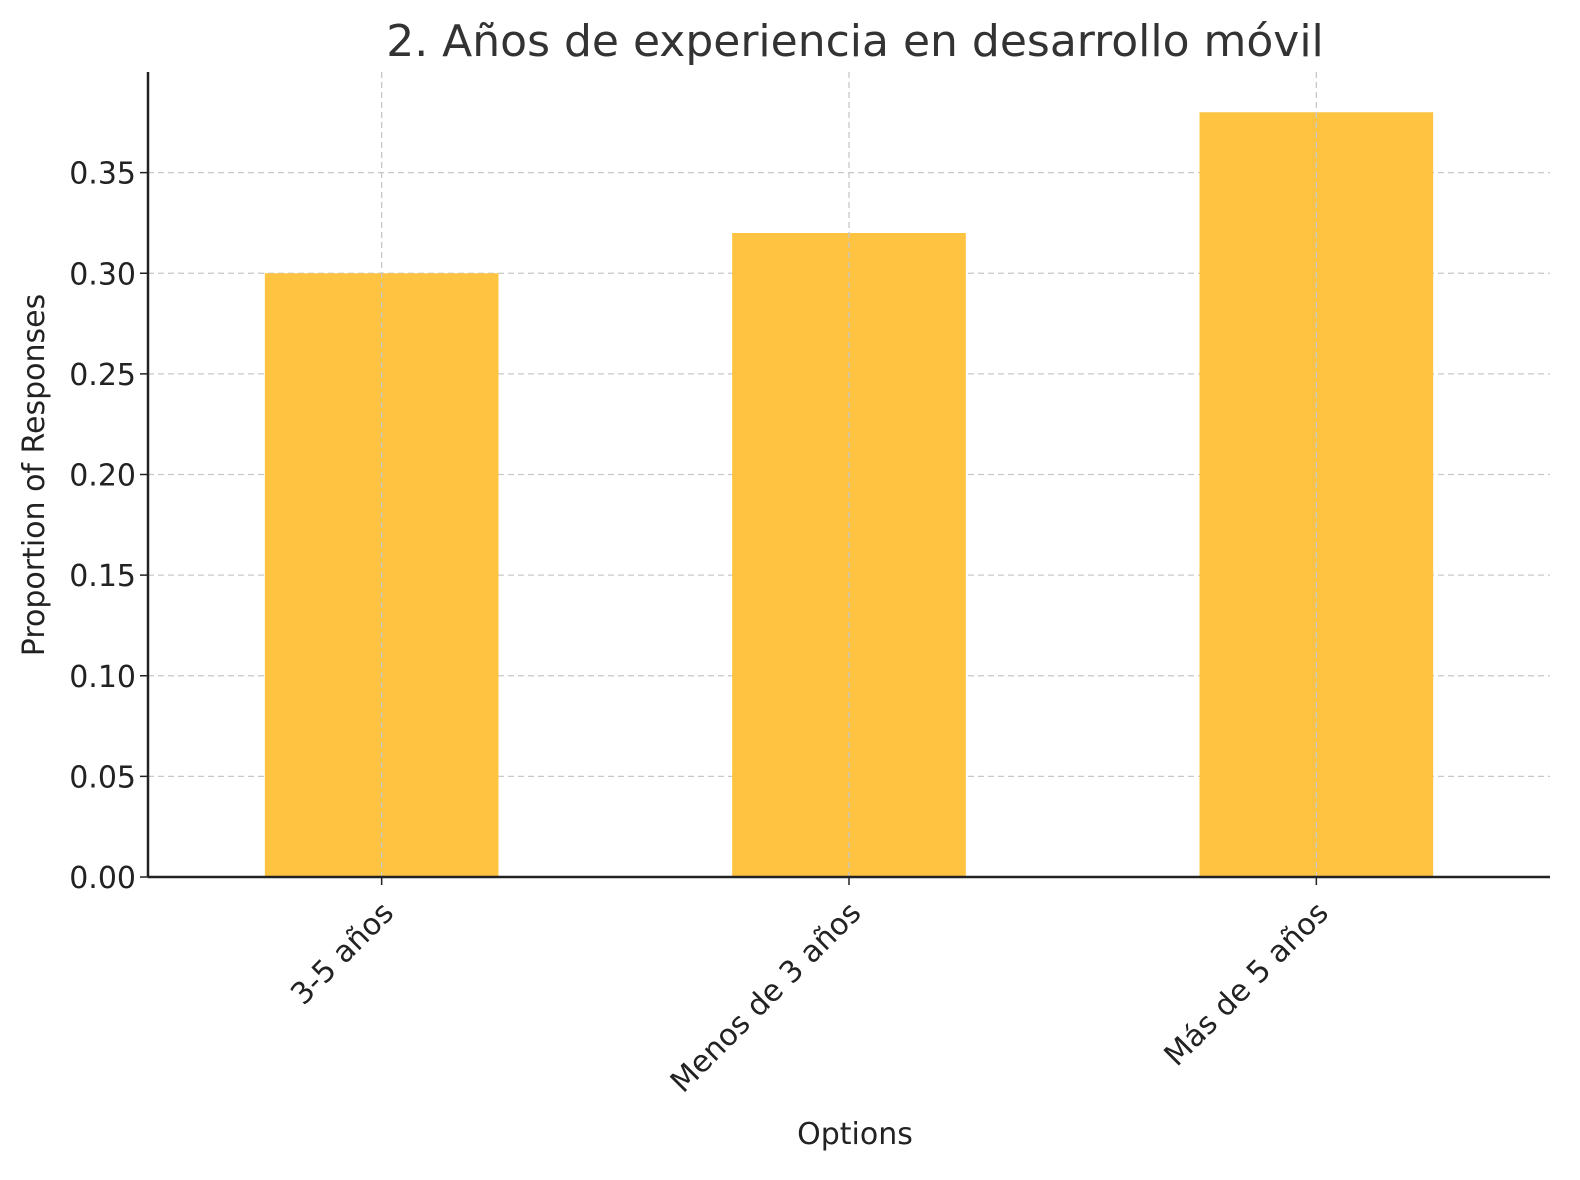 The width and height of the screenshot is (1580, 1180). I want to click on y-tick-label: 0.20, so click(102, 476).